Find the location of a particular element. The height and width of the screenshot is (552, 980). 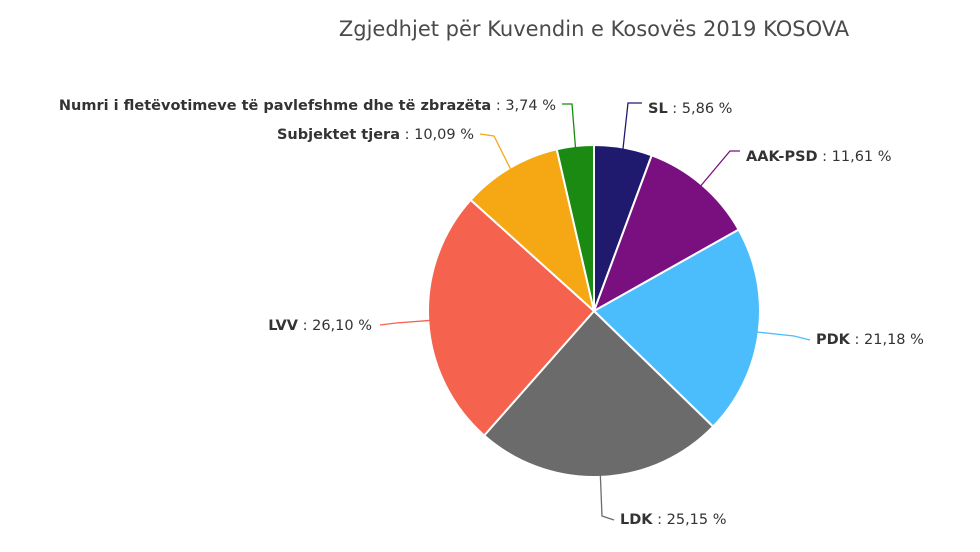

slice-label: SL : 5,86 % is located at coordinates (690, 109).